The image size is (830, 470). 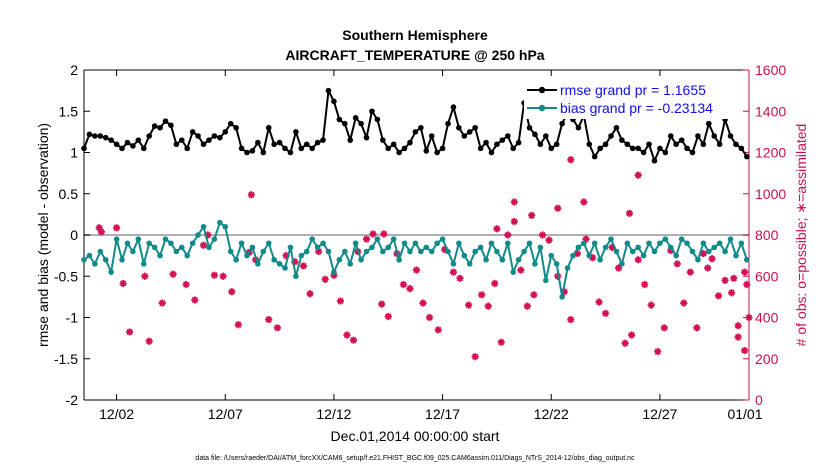 What do you see at coordinates (770, 70) in the screenshot?
I see `y-tick-label-right: 1600` at bounding box center [770, 70].